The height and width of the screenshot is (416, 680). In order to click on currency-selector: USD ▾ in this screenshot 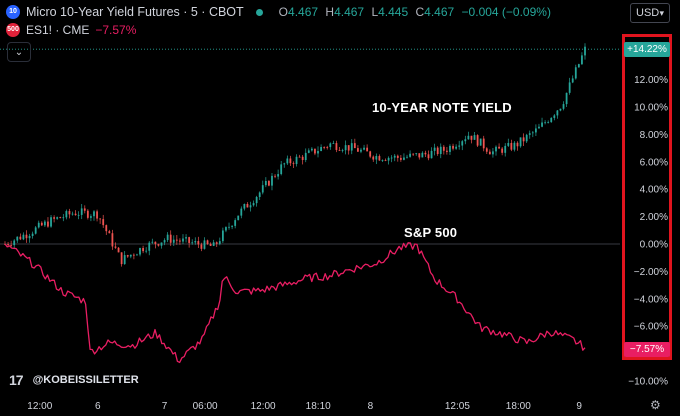, I will do `click(650, 13)`.